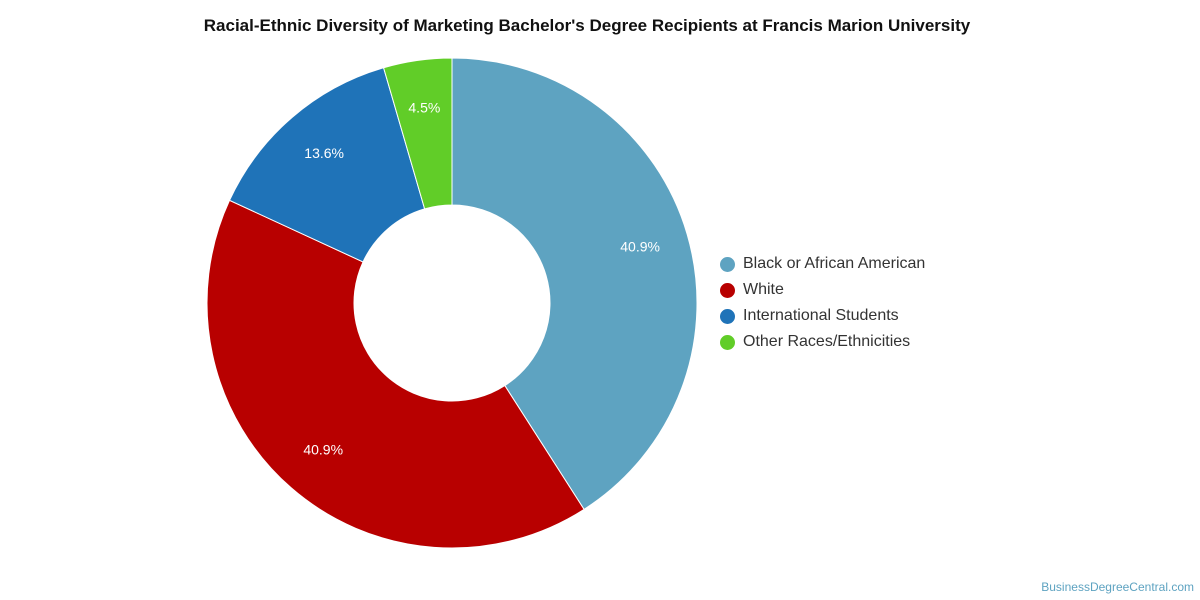 The image size is (1200, 600). What do you see at coordinates (827, 341) in the screenshot?
I see `legend-label-other-races-ethnicities: Other Races/Ethnicities` at bounding box center [827, 341].